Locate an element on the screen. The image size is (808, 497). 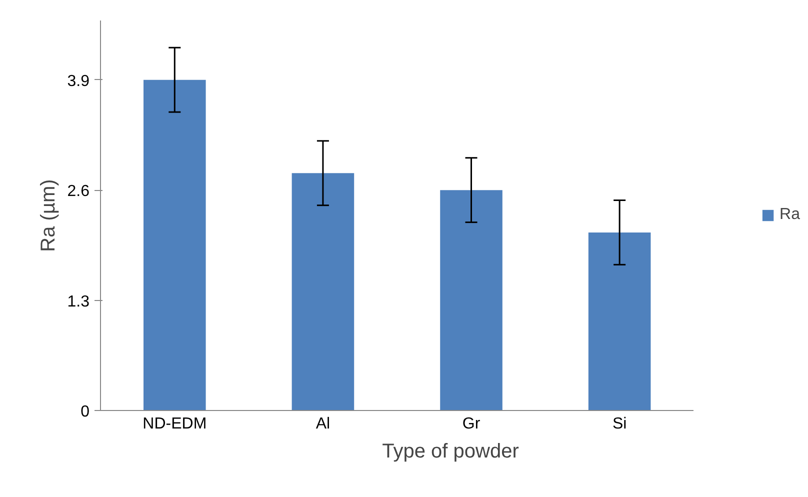
legend-label: Ra is located at coordinates (790, 215).